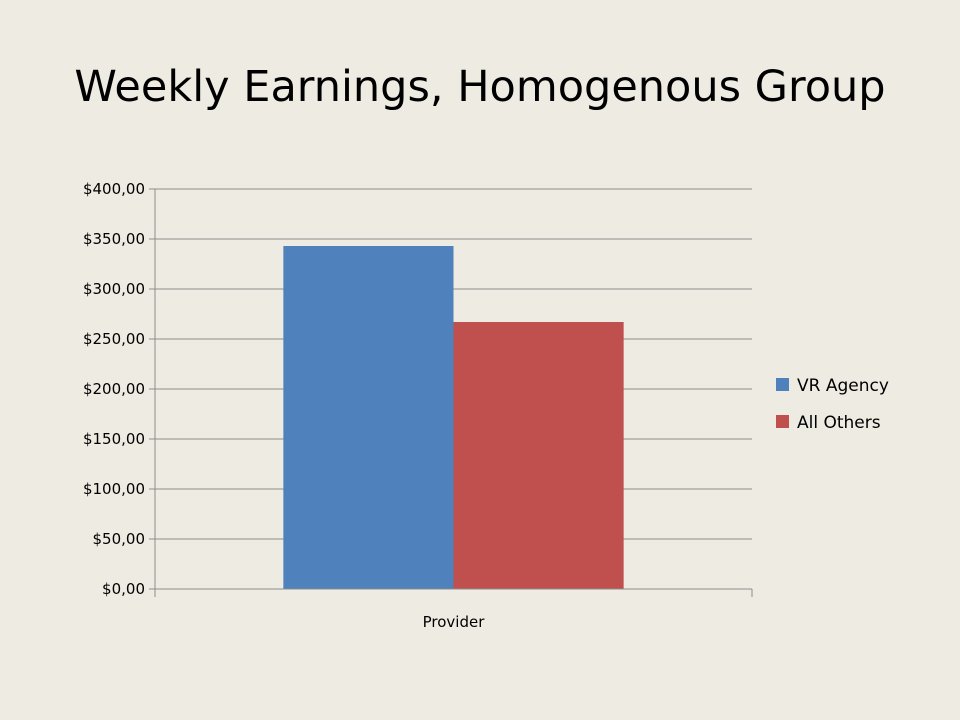  What do you see at coordinates (480, 87) in the screenshot?
I see `chart-title: Weekly Earnings, Homogenous Group` at bounding box center [480, 87].